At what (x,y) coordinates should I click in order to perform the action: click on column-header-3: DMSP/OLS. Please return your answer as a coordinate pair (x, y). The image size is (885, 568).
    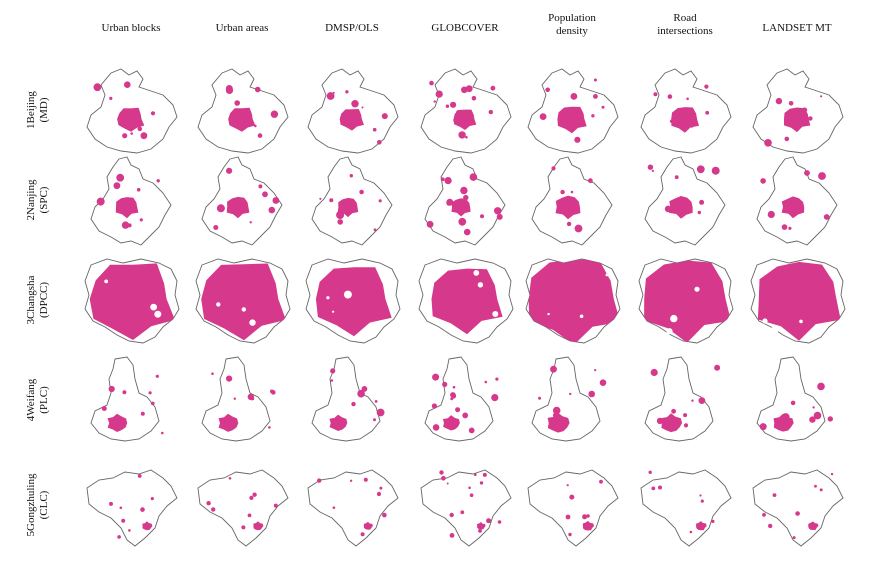
    Looking at the image, I should click on (352, 28).